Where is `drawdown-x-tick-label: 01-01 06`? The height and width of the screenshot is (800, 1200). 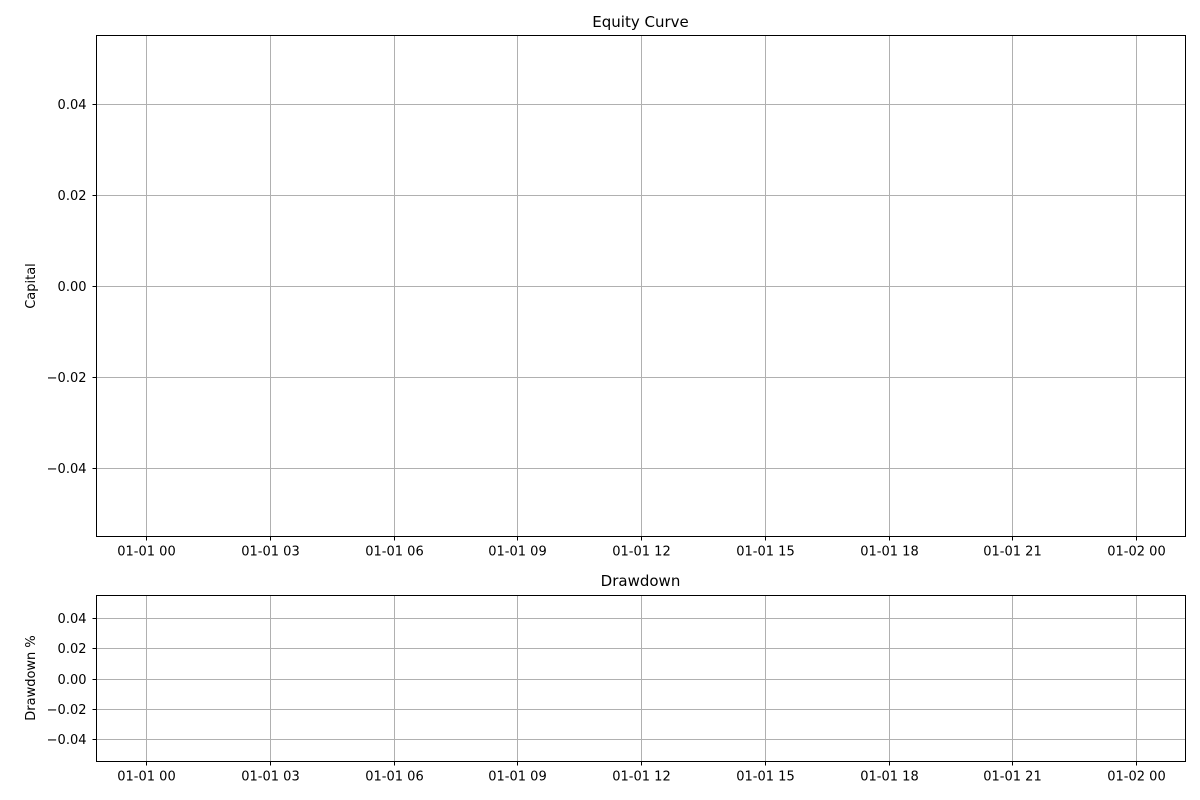
drawdown-x-tick-label: 01-01 06 is located at coordinates (394, 777).